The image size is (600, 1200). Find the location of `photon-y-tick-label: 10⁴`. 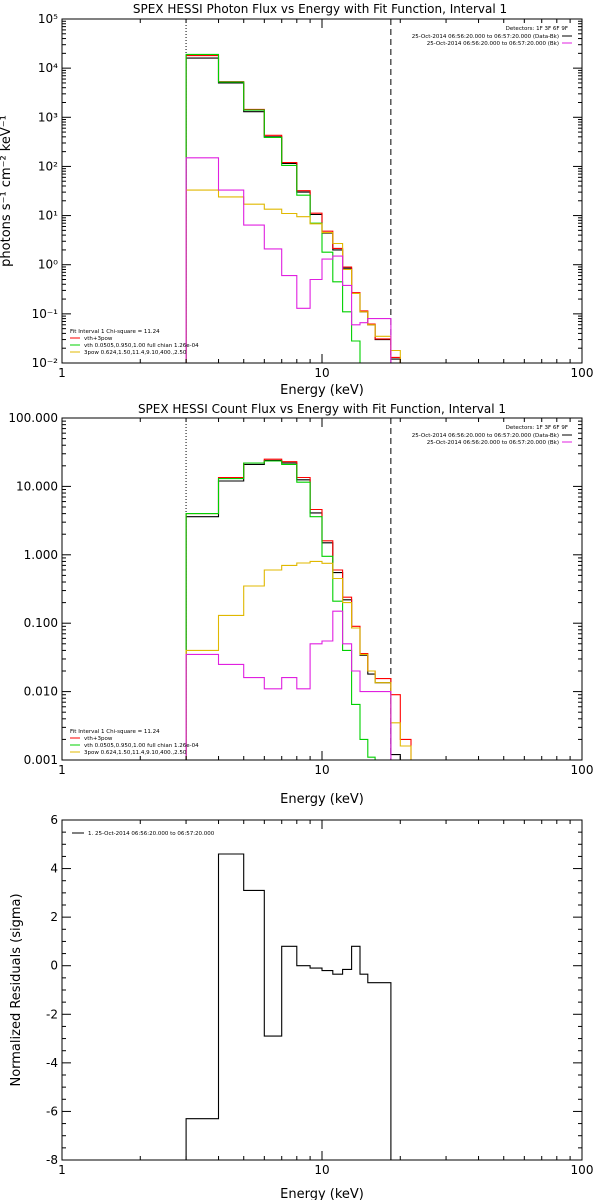

photon-y-tick-label: 10⁴ is located at coordinates (48, 68).